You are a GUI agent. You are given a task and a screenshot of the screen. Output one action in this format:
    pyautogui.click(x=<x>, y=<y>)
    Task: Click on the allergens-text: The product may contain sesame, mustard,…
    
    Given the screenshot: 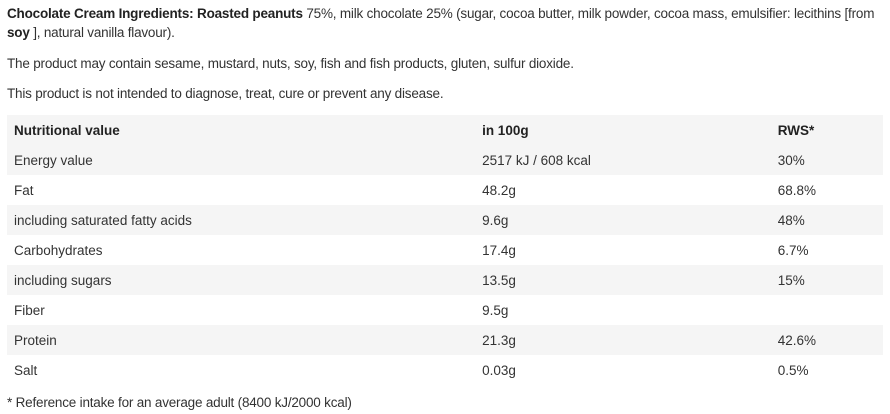 What is the action you would take?
    pyautogui.click(x=290, y=63)
    